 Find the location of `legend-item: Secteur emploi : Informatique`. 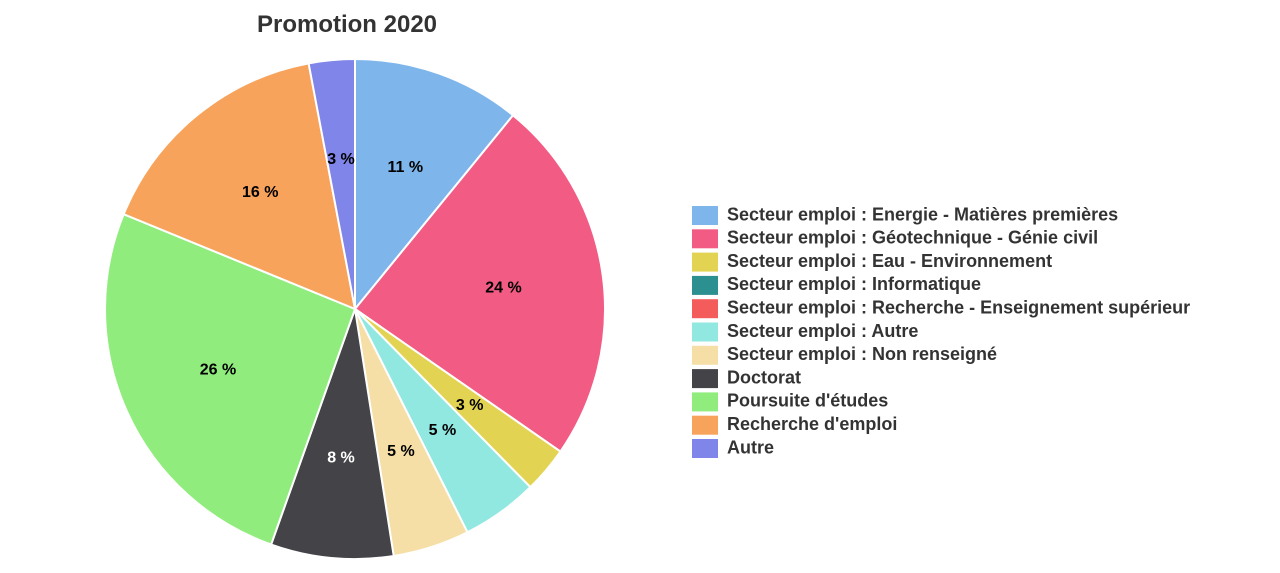

legend-item: Secteur emploi : Informatique is located at coordinates (836, 284).